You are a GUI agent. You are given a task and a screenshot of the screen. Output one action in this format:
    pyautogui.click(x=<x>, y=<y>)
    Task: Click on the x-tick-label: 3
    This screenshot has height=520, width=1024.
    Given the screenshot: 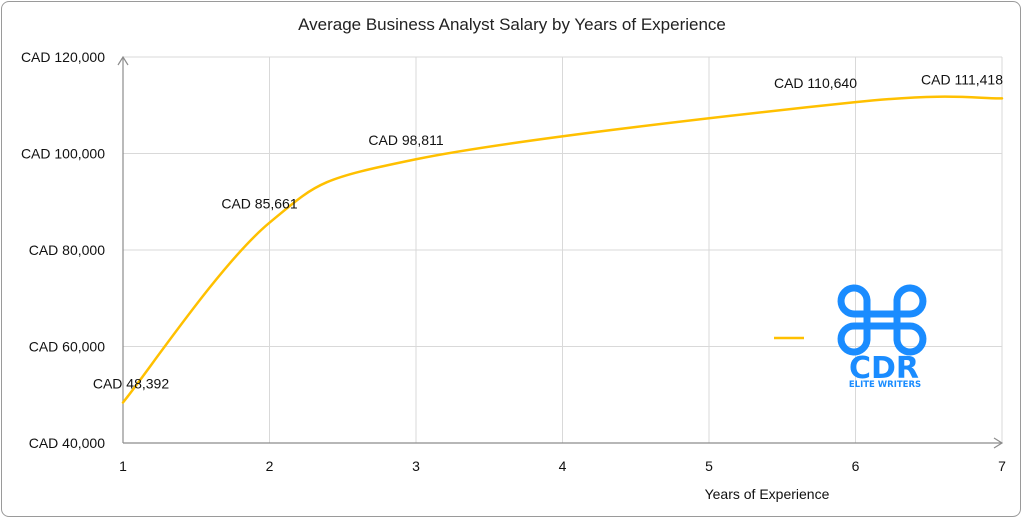 What is the action you would take?
    pyautogui.click(x=416, y=466)
    